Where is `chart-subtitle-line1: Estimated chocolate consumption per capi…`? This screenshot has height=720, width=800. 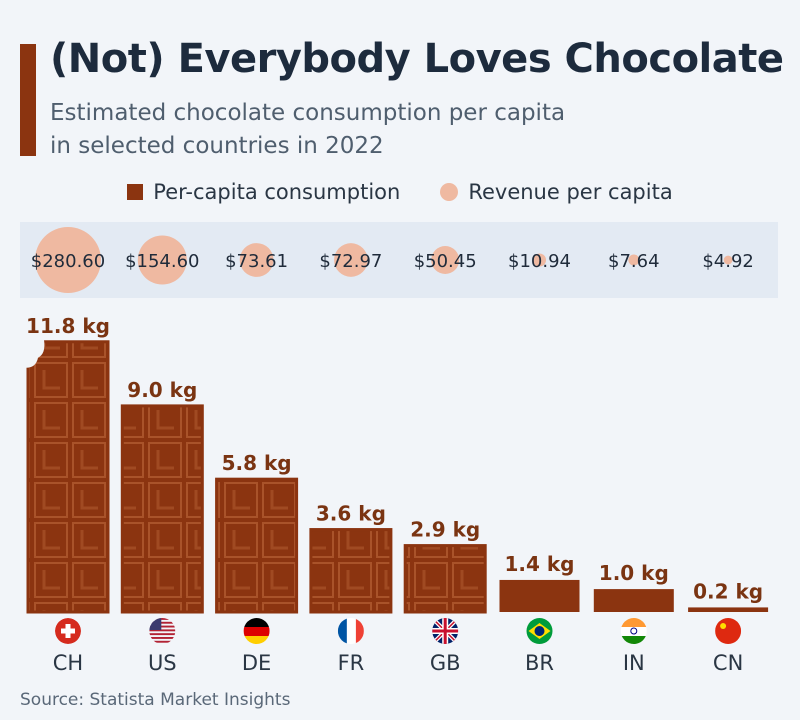
chart-subtitle-line1: Estimated chocolate consumption per capi… is located at coordinates (308, 113).